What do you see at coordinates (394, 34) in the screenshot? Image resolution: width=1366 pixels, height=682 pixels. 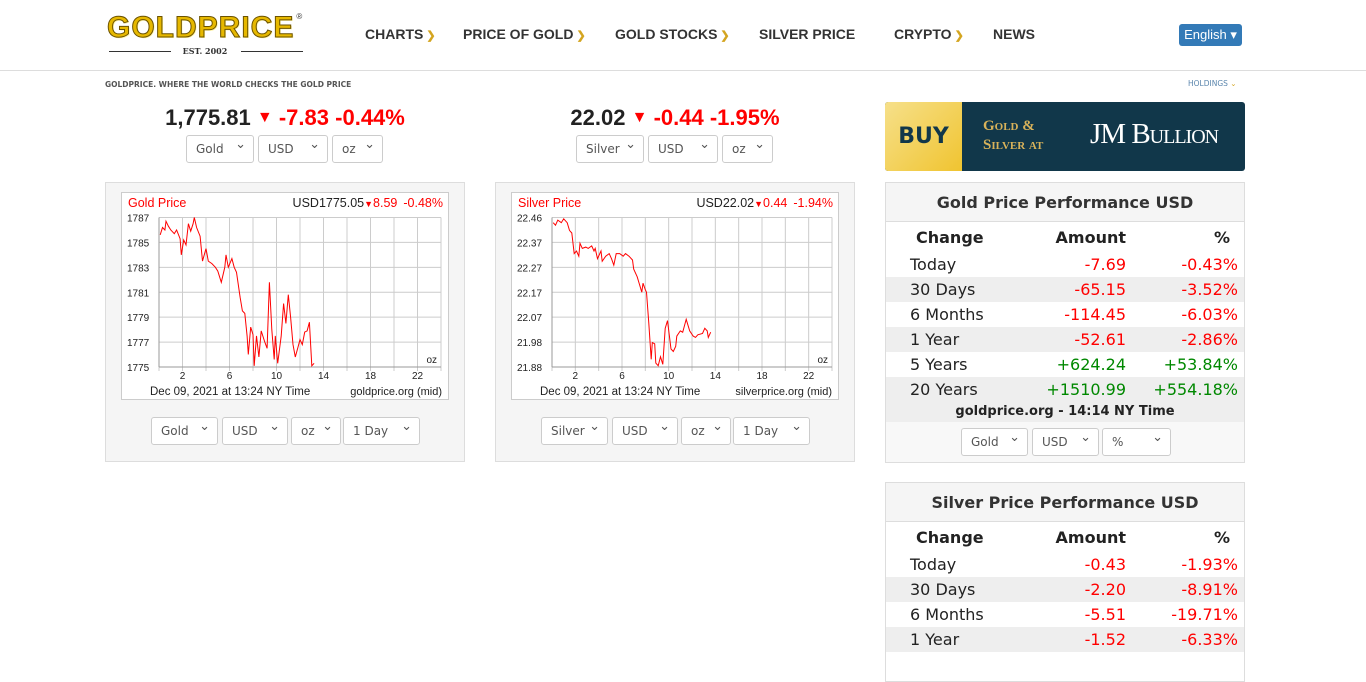 I see `nav-label: CHARTS` at bounding box center [394, 34].